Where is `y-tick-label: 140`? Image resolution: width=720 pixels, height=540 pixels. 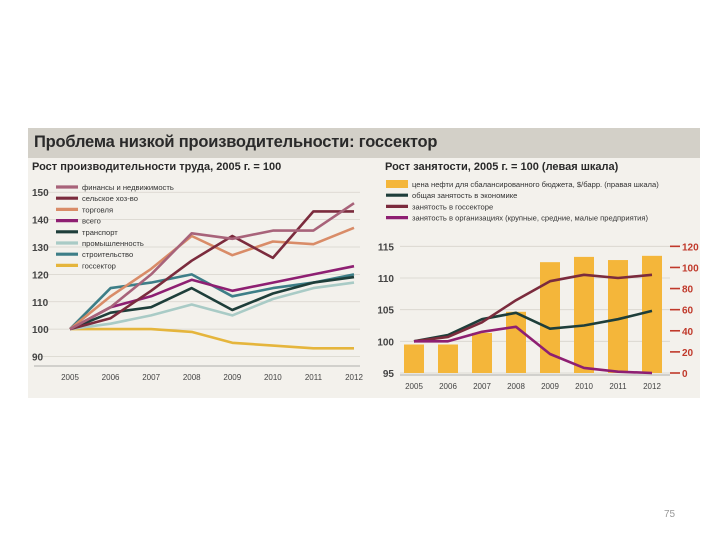
y-tick-label: 140 is located at coordinates (40, 221).